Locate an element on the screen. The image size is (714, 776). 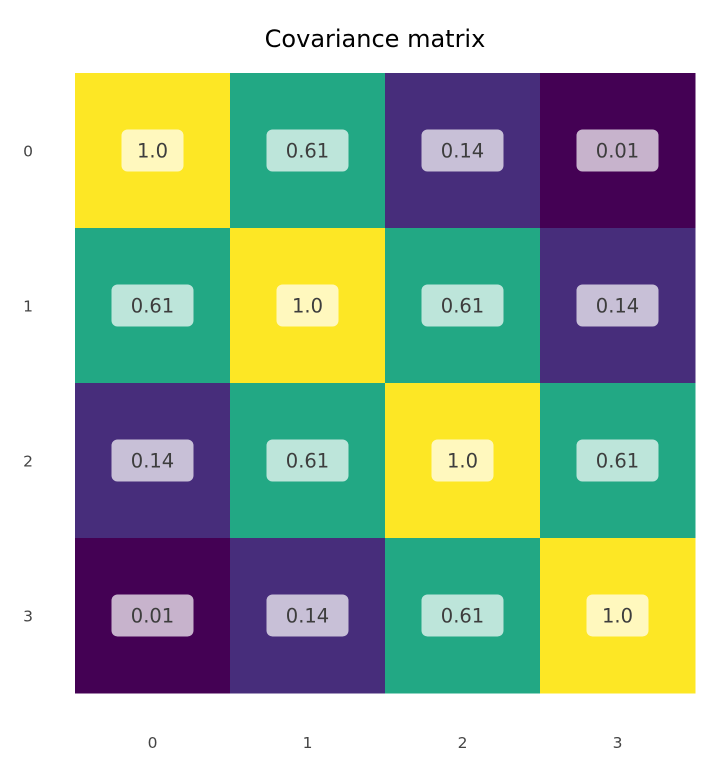
cell-label-0-3: 0.01 is located at coordinates (617, 151).